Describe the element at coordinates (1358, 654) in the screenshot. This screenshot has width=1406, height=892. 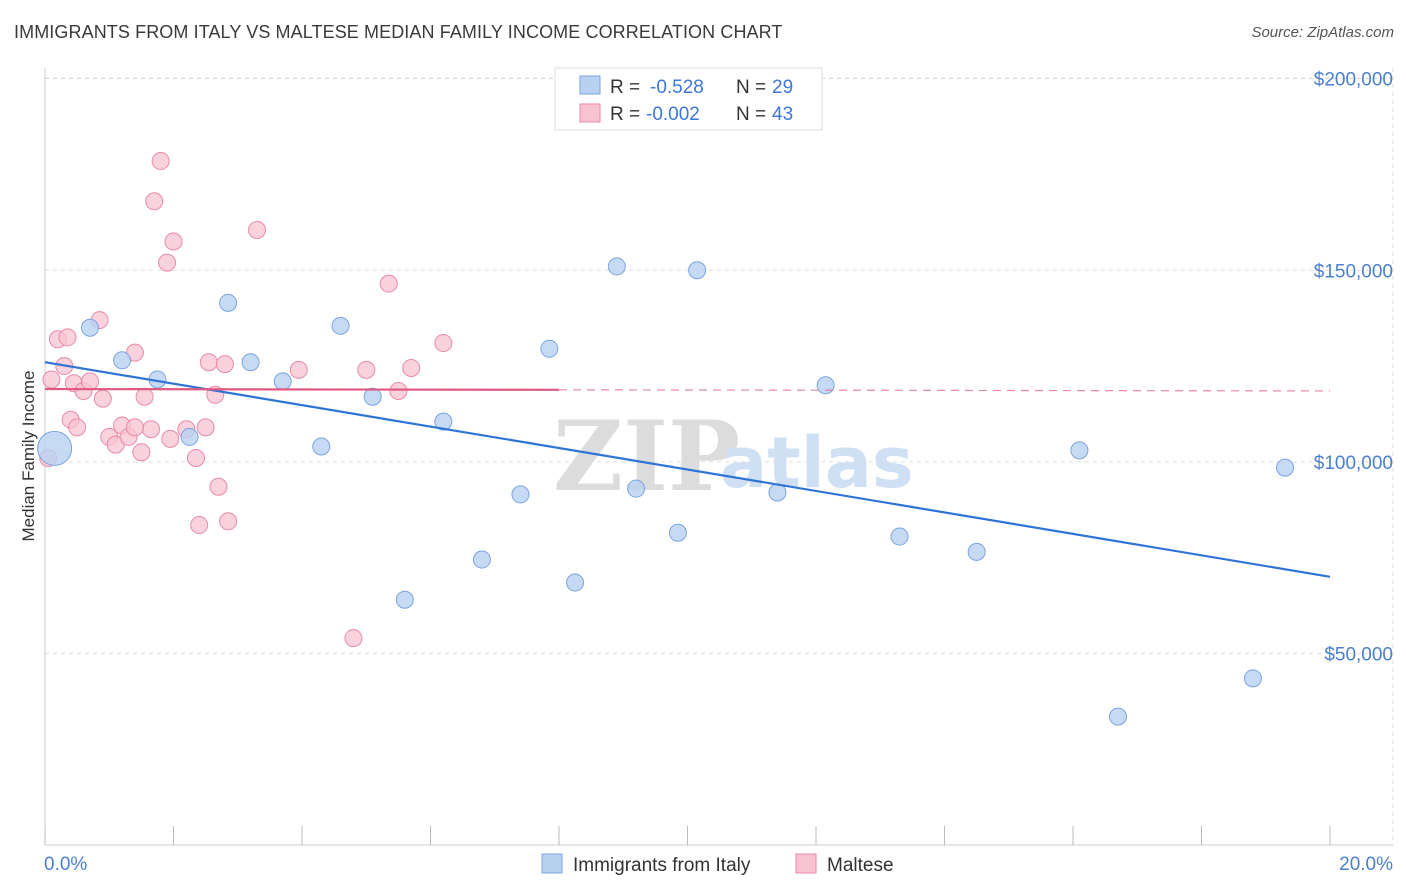
I see `y-tick-0: $50,000` at that location.